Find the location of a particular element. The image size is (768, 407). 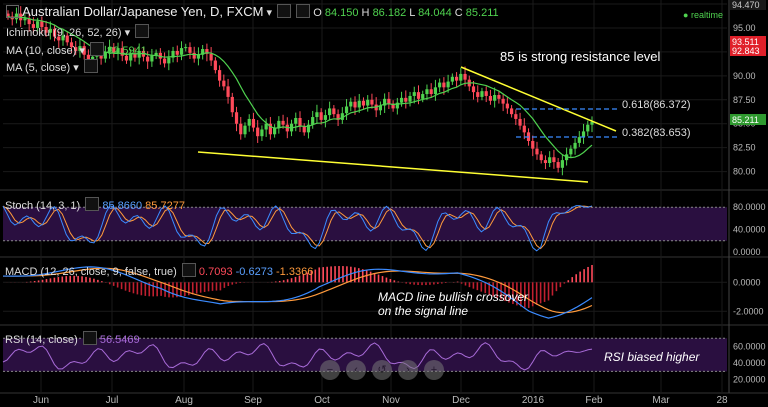

symbol-title: Australian Dollar/Japanese Yen, D, FXCM is located at coordinates (143, 11).